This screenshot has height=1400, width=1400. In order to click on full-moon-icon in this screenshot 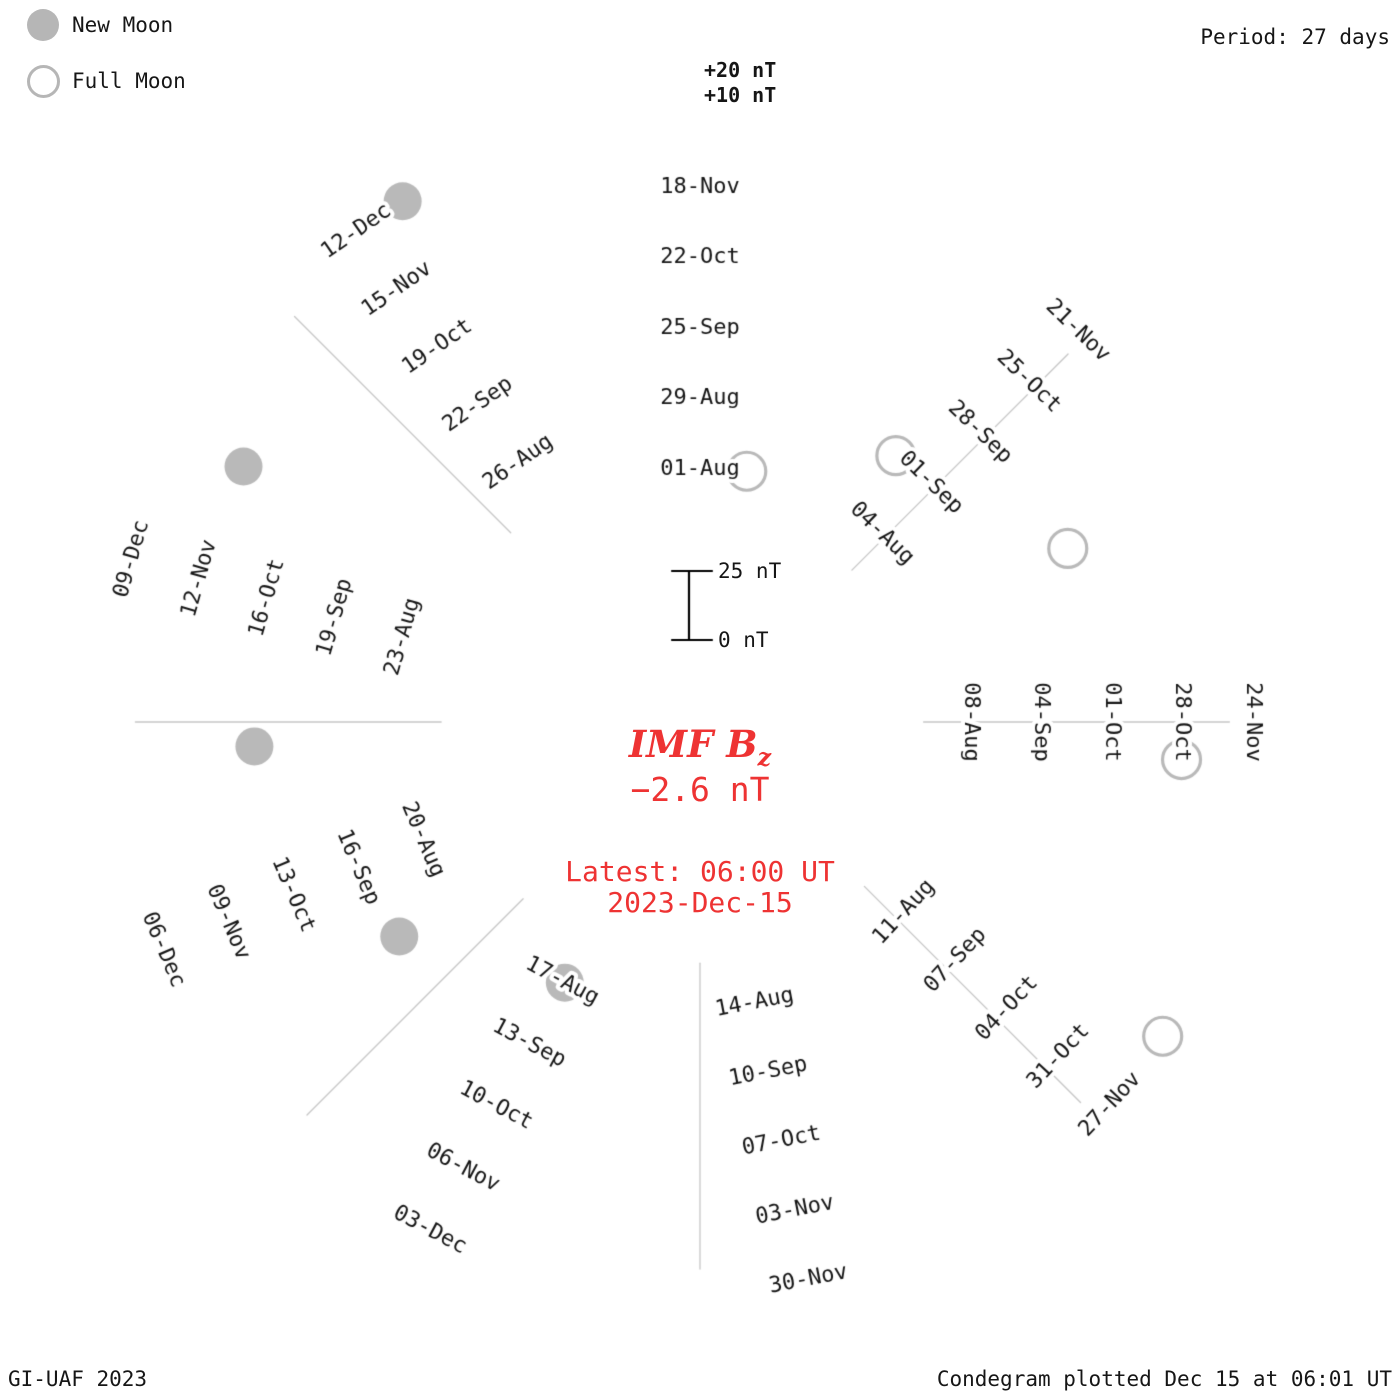, I will do `click(43, 81)`.